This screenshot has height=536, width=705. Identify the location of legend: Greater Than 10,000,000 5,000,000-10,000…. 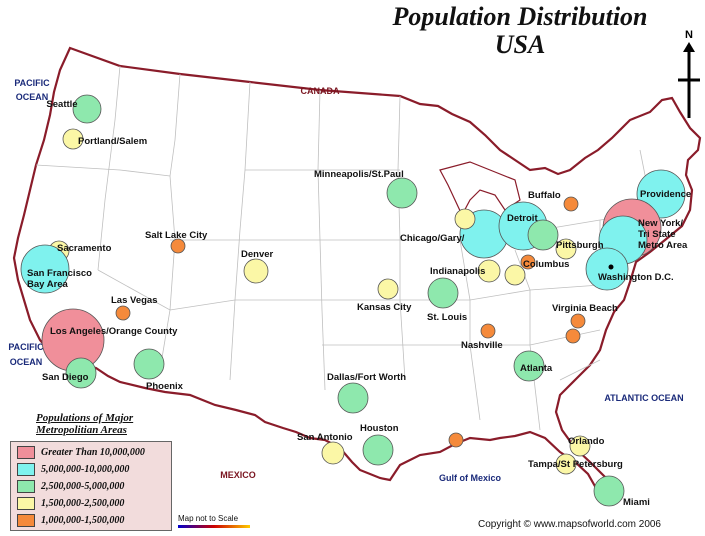
(91, 486).